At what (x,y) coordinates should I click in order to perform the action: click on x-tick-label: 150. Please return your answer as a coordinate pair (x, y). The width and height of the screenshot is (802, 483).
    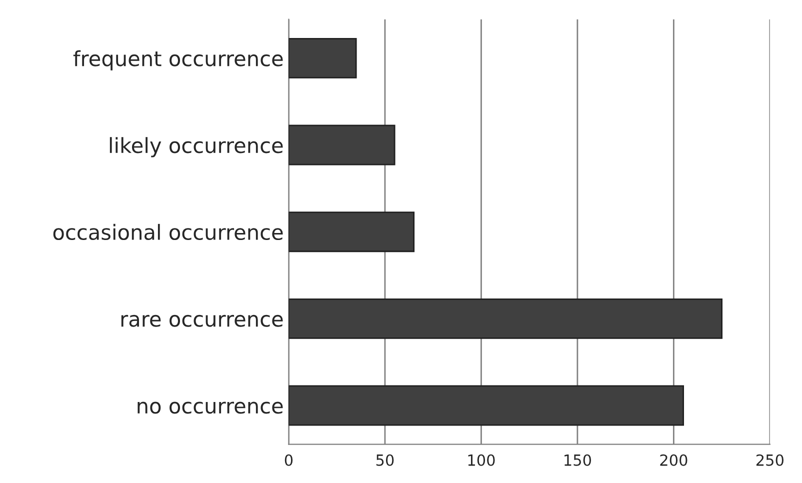
    Looking at the image, I should click on (578, 460).